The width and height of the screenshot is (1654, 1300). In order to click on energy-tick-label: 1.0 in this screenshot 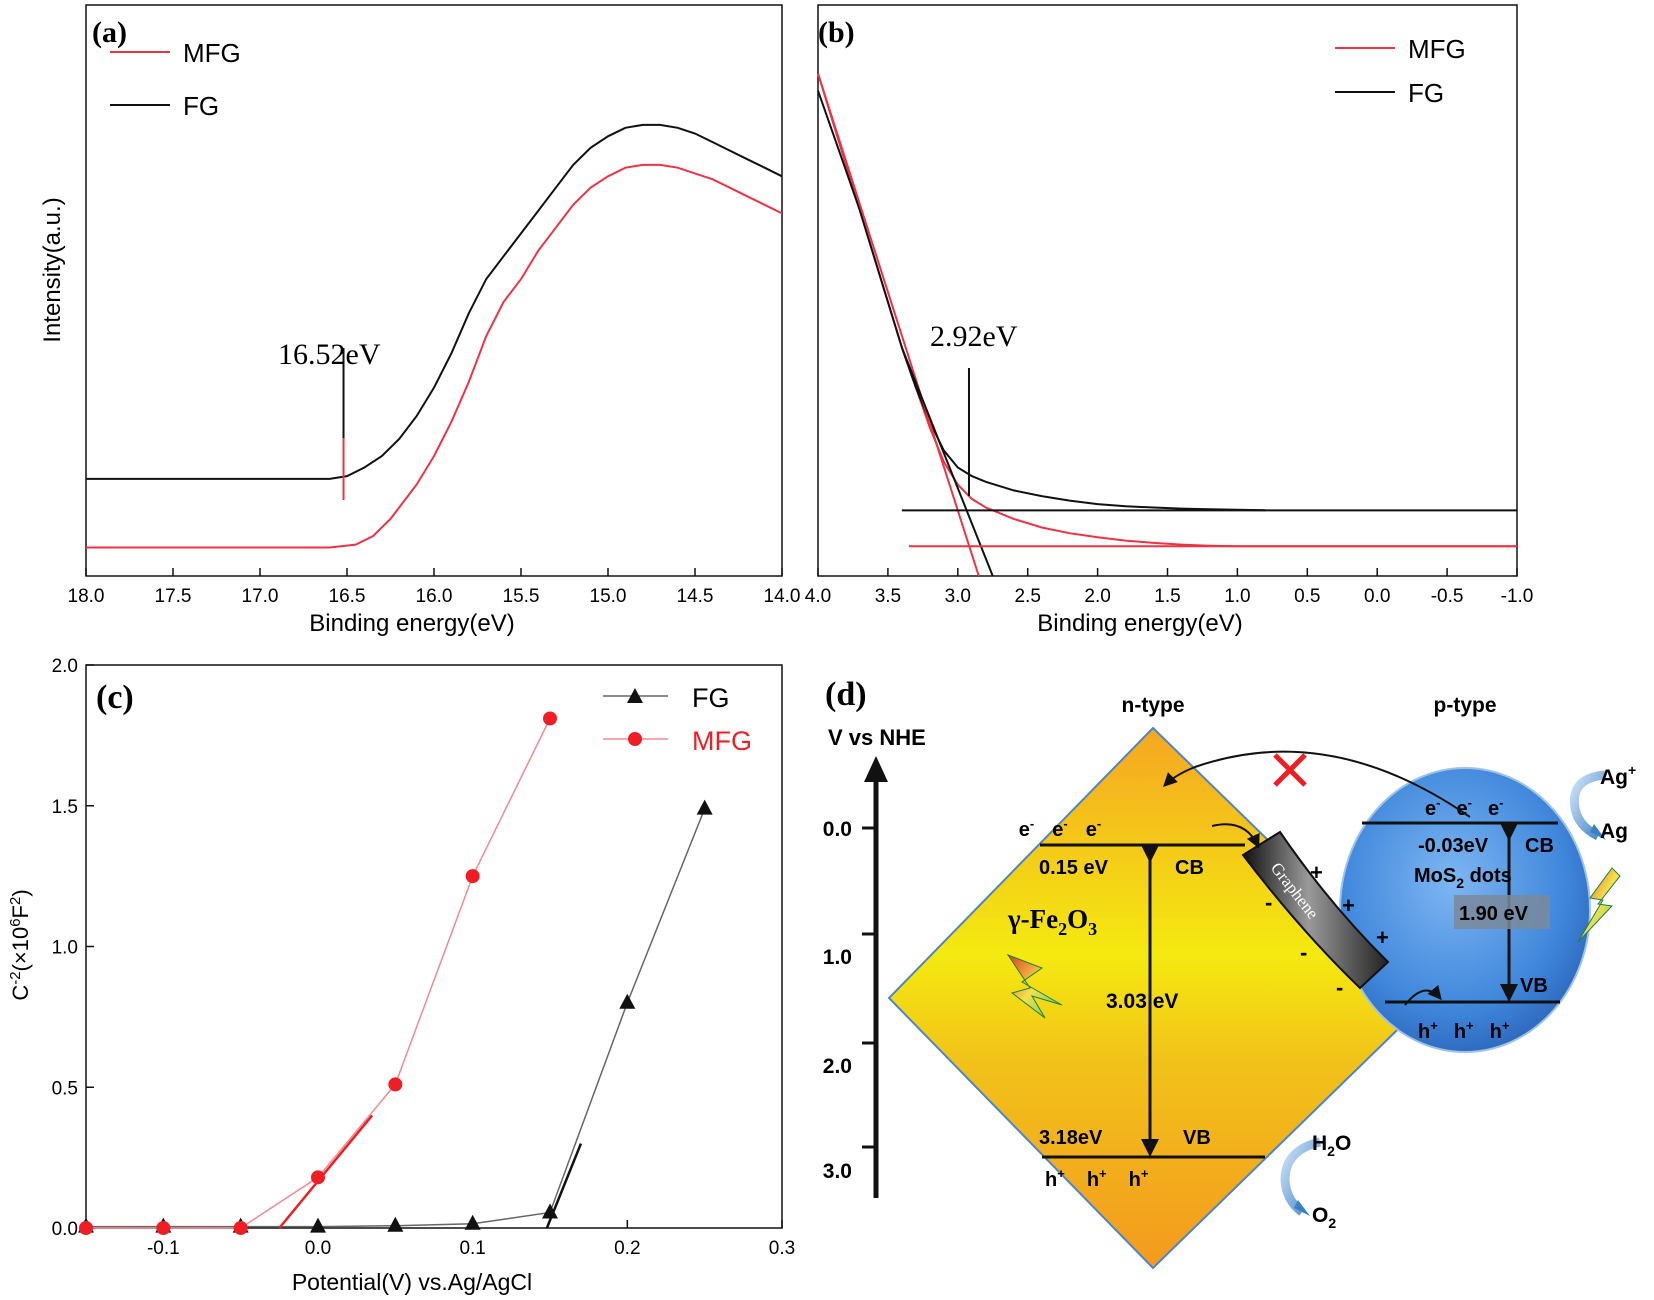, I will do `click(837, 957)`.